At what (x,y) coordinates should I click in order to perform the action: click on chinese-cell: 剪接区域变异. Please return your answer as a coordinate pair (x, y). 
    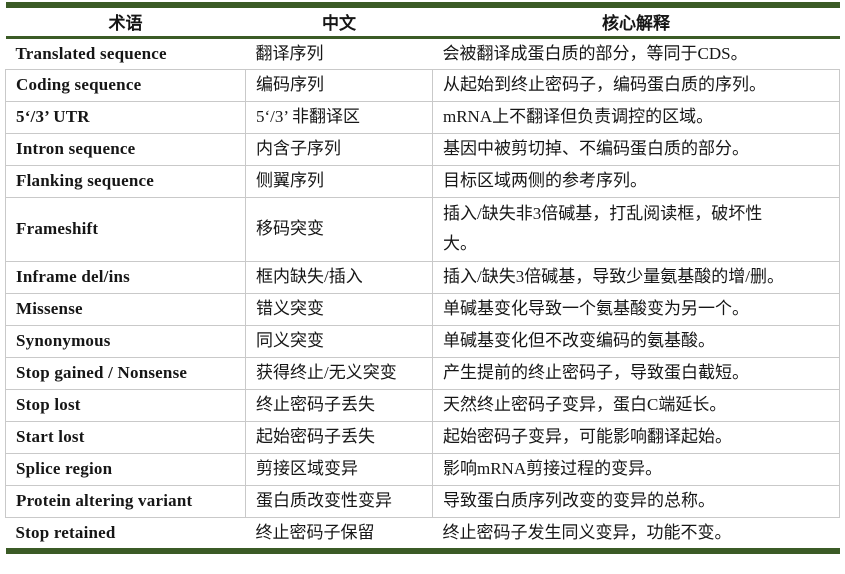
    Looking at the image, I should click on (339, 469).